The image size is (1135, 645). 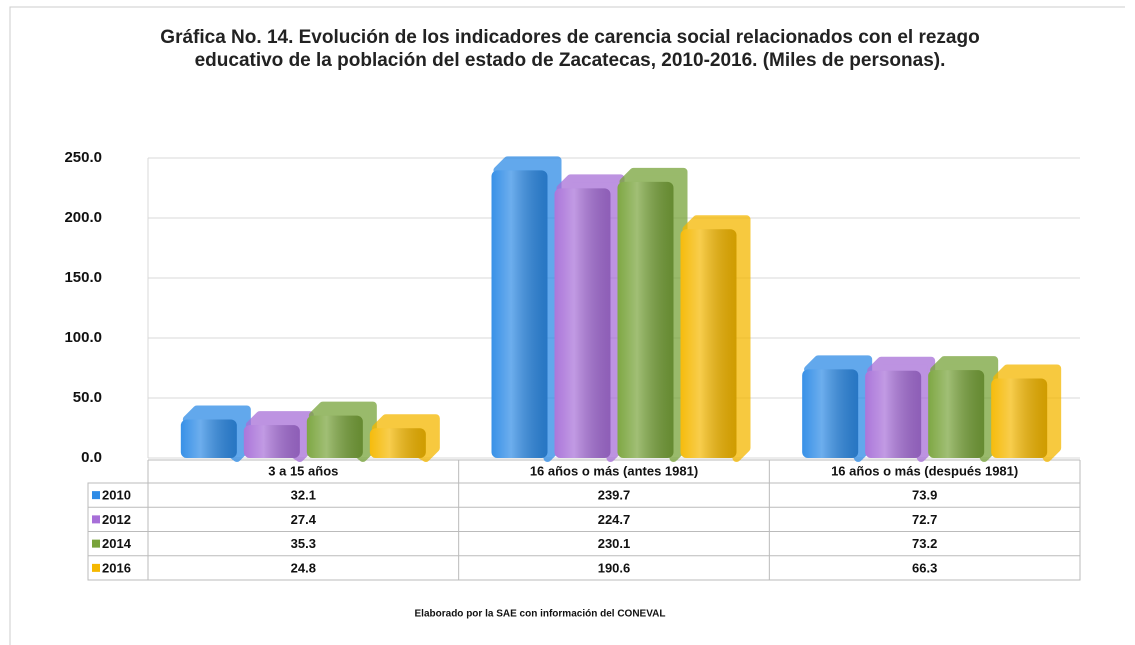 I want to click on y-tick-label: 200.0, so click(x=83, y=217).